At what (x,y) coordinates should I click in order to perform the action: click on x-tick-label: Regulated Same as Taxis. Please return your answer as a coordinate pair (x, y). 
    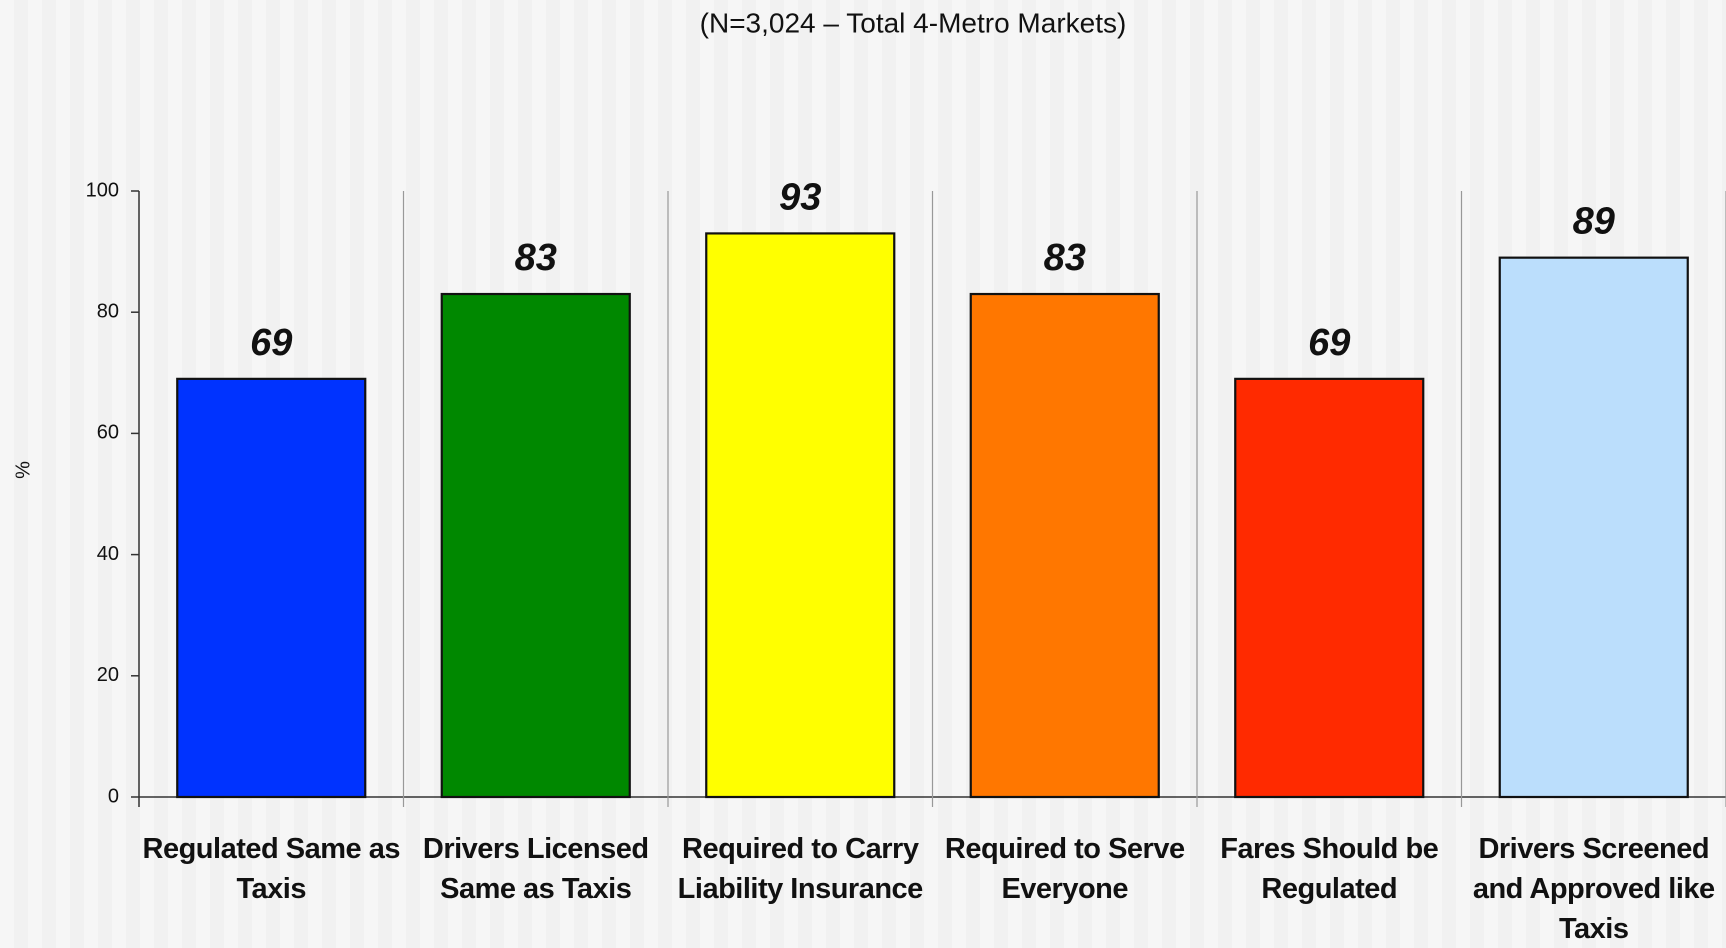
    Looking at the image, I should click on (271, 869).